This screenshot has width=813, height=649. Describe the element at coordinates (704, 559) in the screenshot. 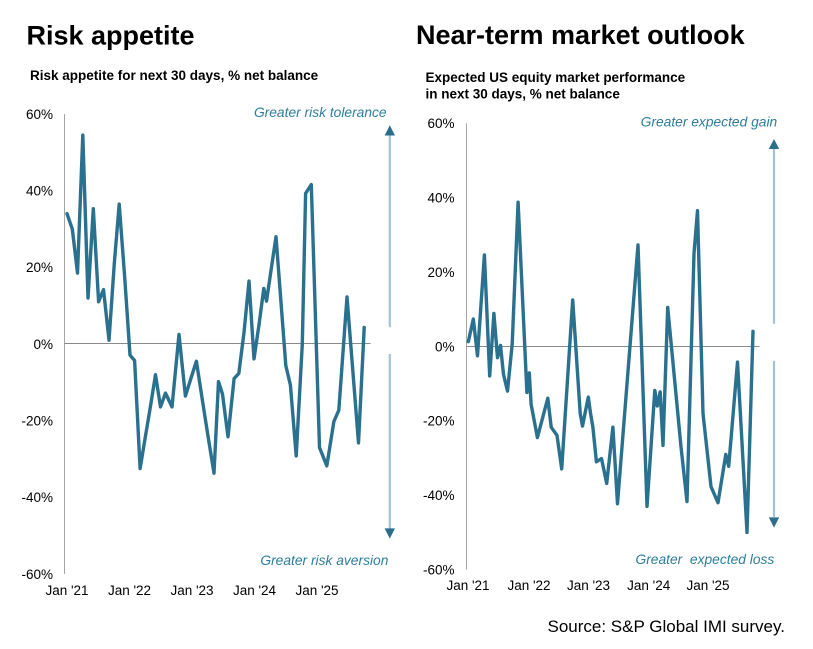

I see `svg-text: Greater expected loss` at that location.